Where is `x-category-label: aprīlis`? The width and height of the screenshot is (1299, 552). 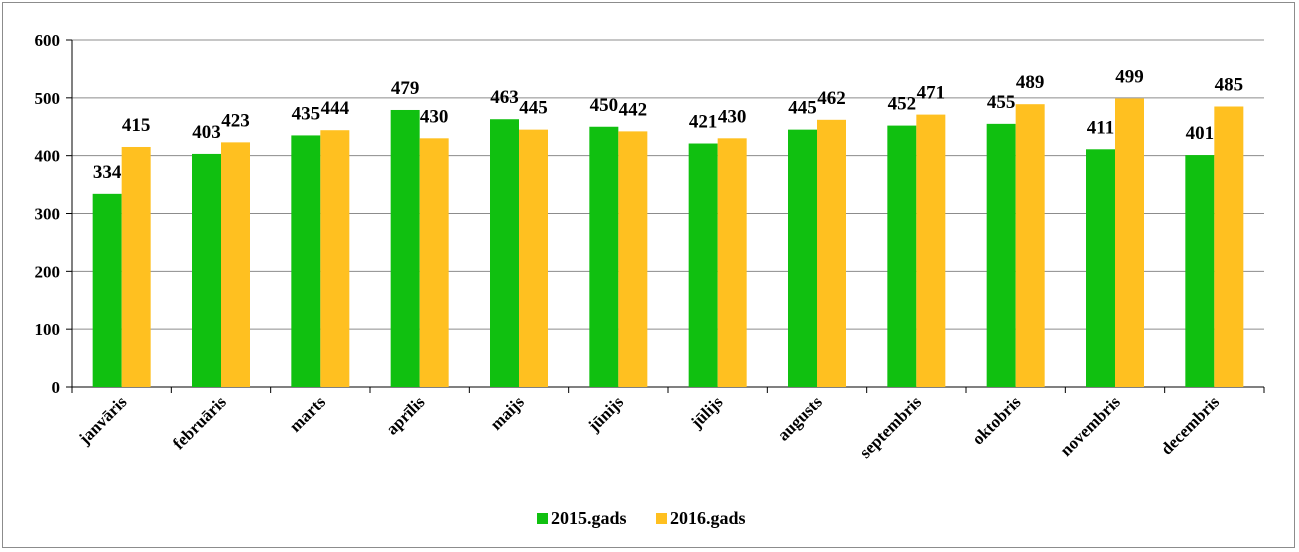 x-category-label: aprīlis is located at coordinates (405, 415).